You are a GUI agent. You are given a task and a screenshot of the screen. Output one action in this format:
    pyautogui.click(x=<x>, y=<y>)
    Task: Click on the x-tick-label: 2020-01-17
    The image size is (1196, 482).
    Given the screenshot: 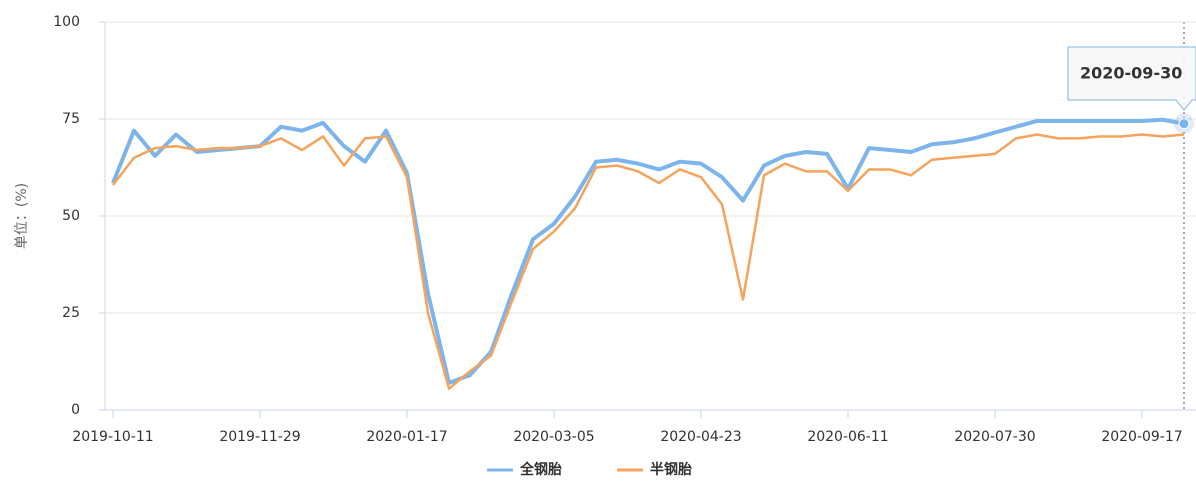 What is the action you would take?
    pyautogui.click(x=406, y=437)
    